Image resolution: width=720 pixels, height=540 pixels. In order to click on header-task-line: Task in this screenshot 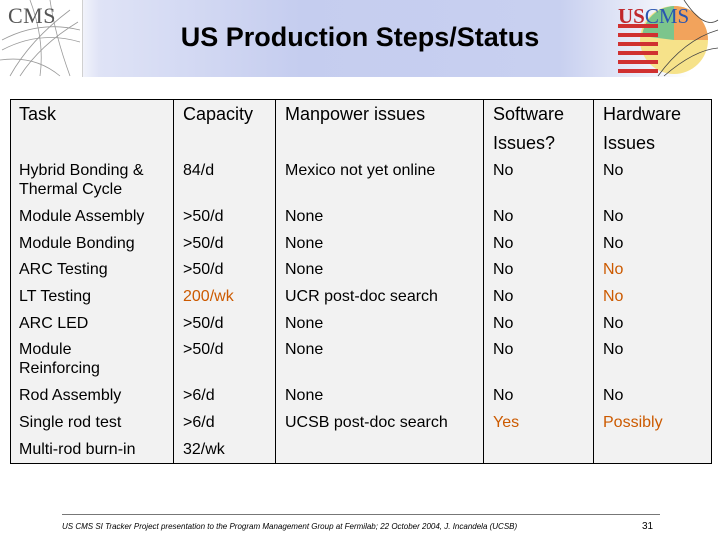, I will do `click(38, 114)`.